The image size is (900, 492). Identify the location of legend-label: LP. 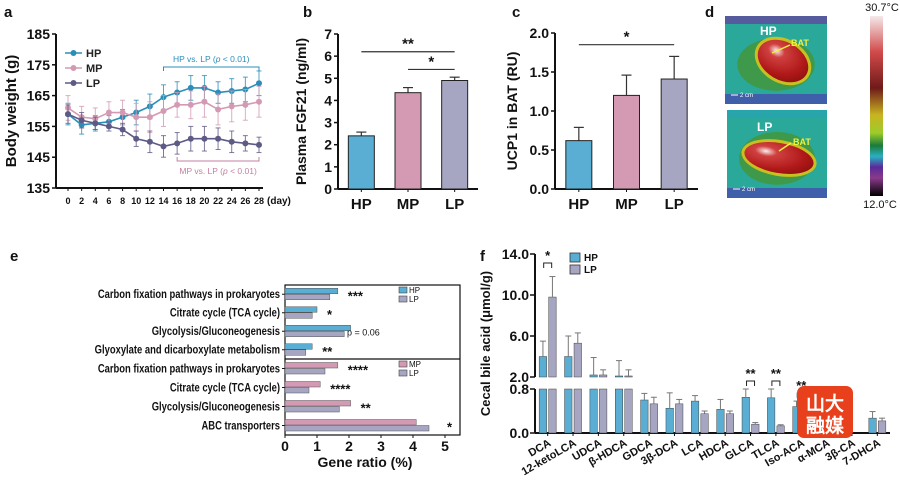
(414, 299).